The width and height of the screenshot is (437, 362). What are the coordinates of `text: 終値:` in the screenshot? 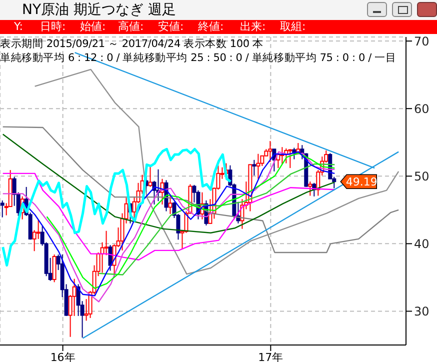 It's located at (211, 27).